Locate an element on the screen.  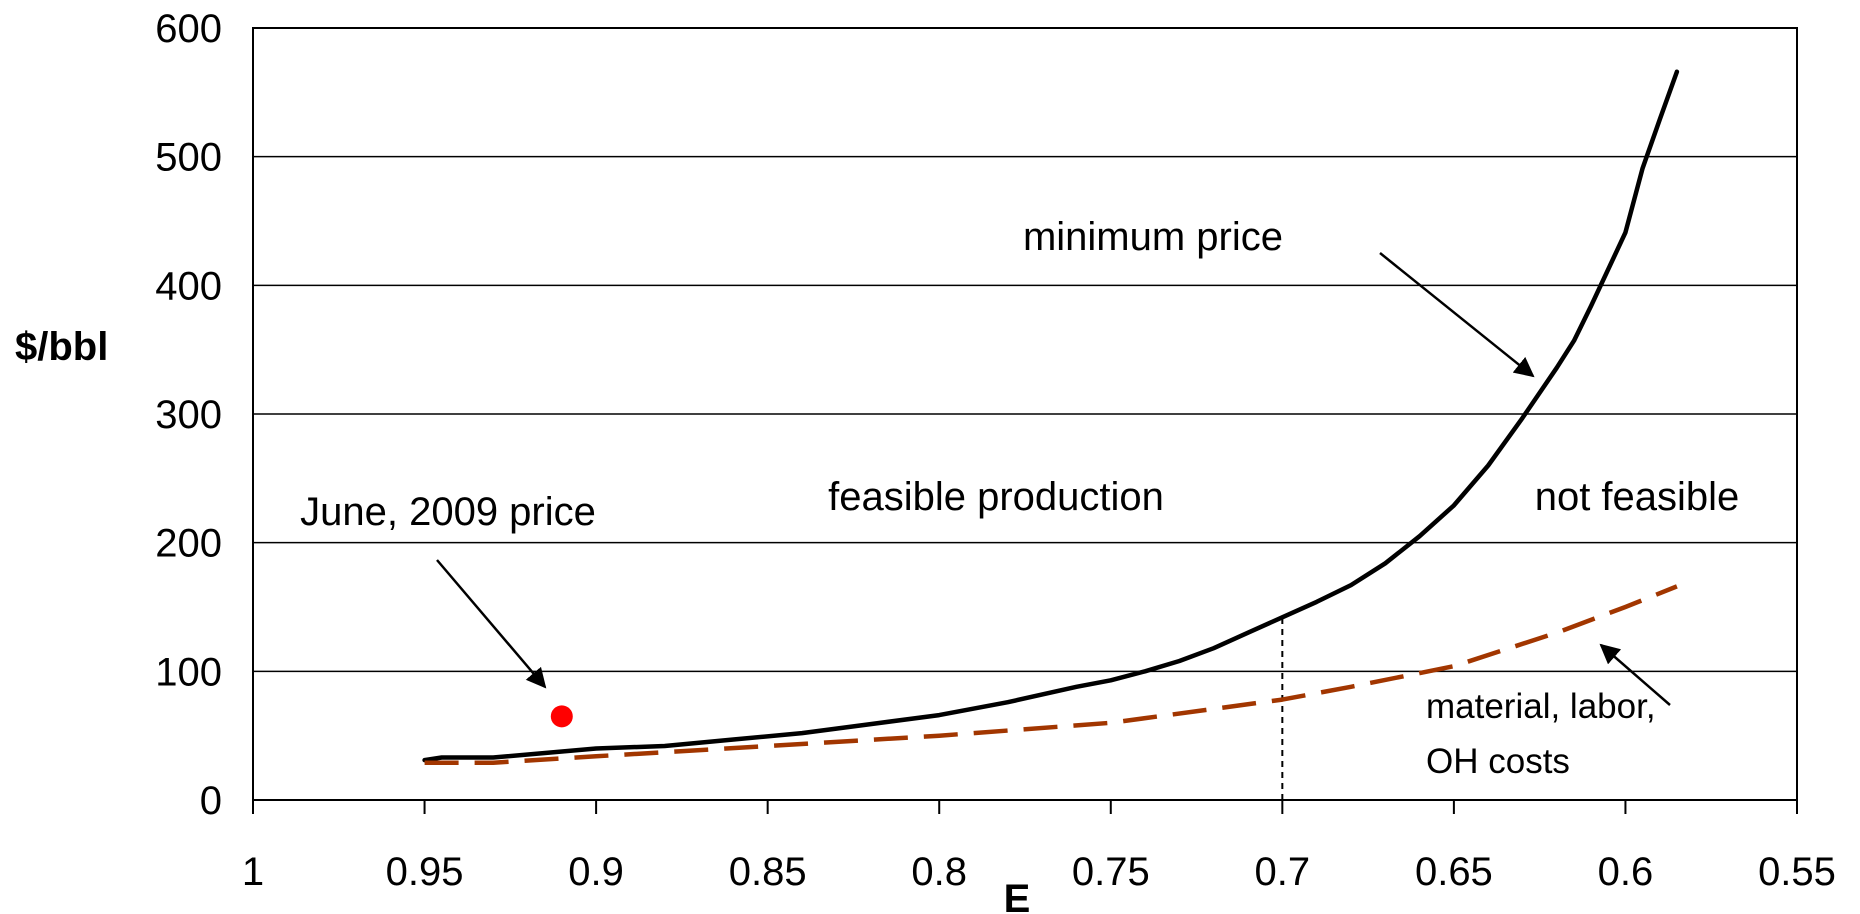
data-markers is located at coordinates (561, 716).